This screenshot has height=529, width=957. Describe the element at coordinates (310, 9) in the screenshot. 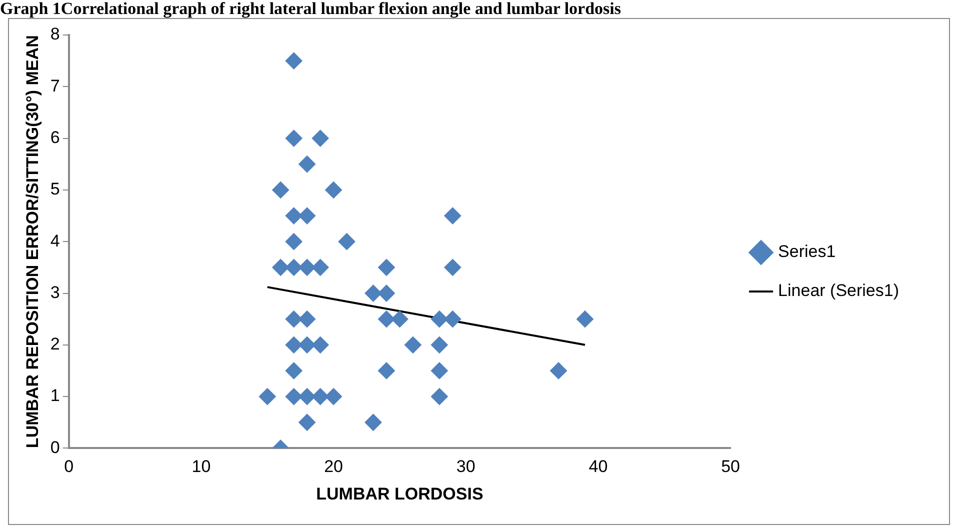

I see `chart-title: Graph 1Correlational graph of right lateral lumbar flexion angle and lumbar lordosis` at that location.